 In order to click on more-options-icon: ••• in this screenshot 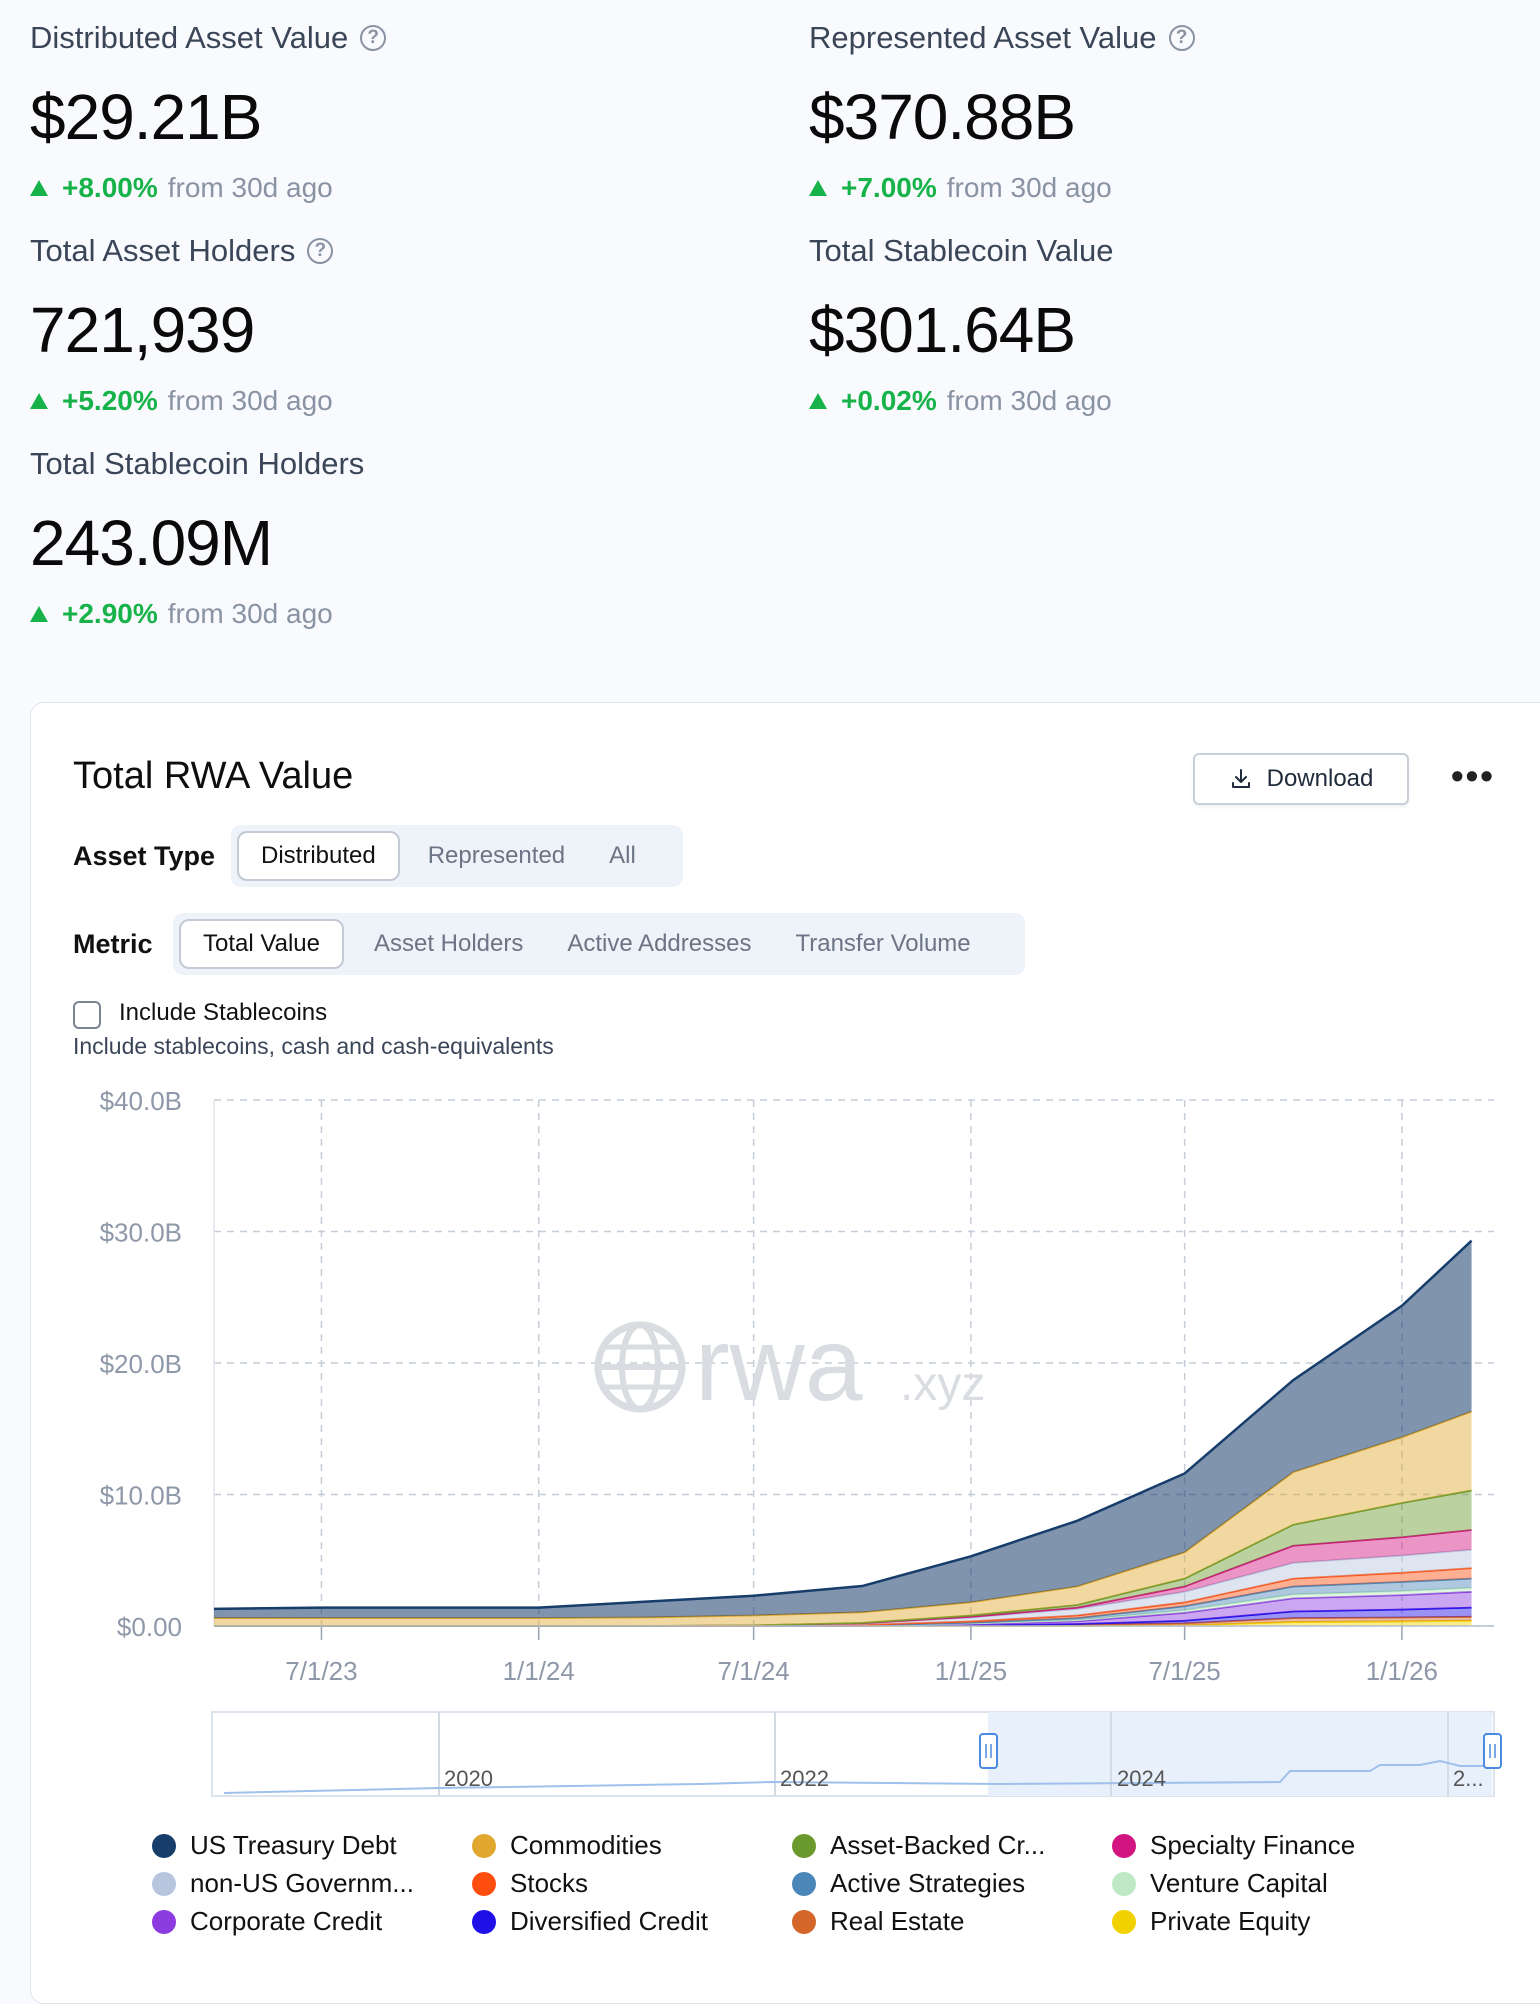, I will do `click(1473, 775)`.